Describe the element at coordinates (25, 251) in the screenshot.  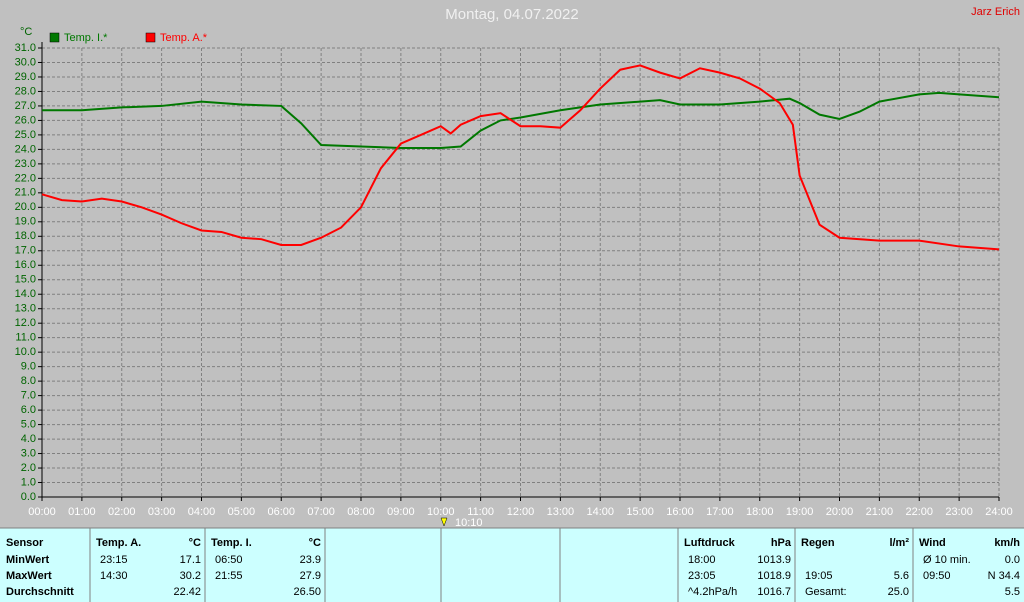
I see `y-tick-label: 17.0` at that location.